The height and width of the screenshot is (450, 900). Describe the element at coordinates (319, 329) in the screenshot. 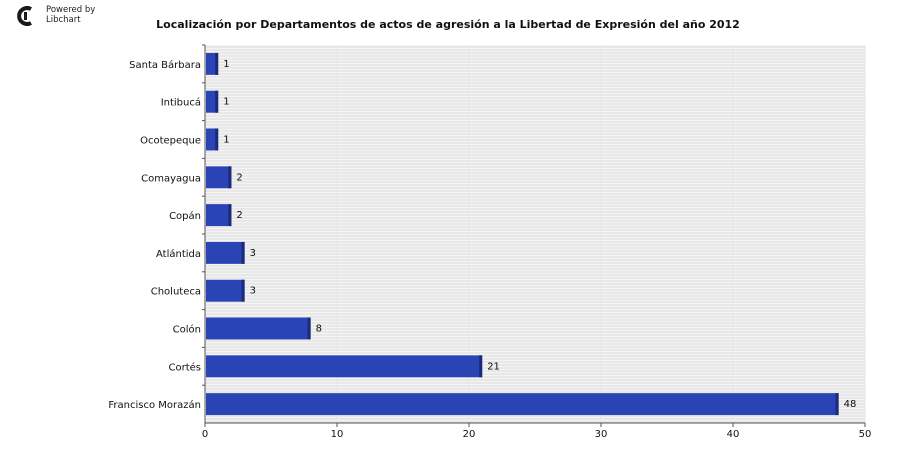

I see `data-label: 8` at that location.